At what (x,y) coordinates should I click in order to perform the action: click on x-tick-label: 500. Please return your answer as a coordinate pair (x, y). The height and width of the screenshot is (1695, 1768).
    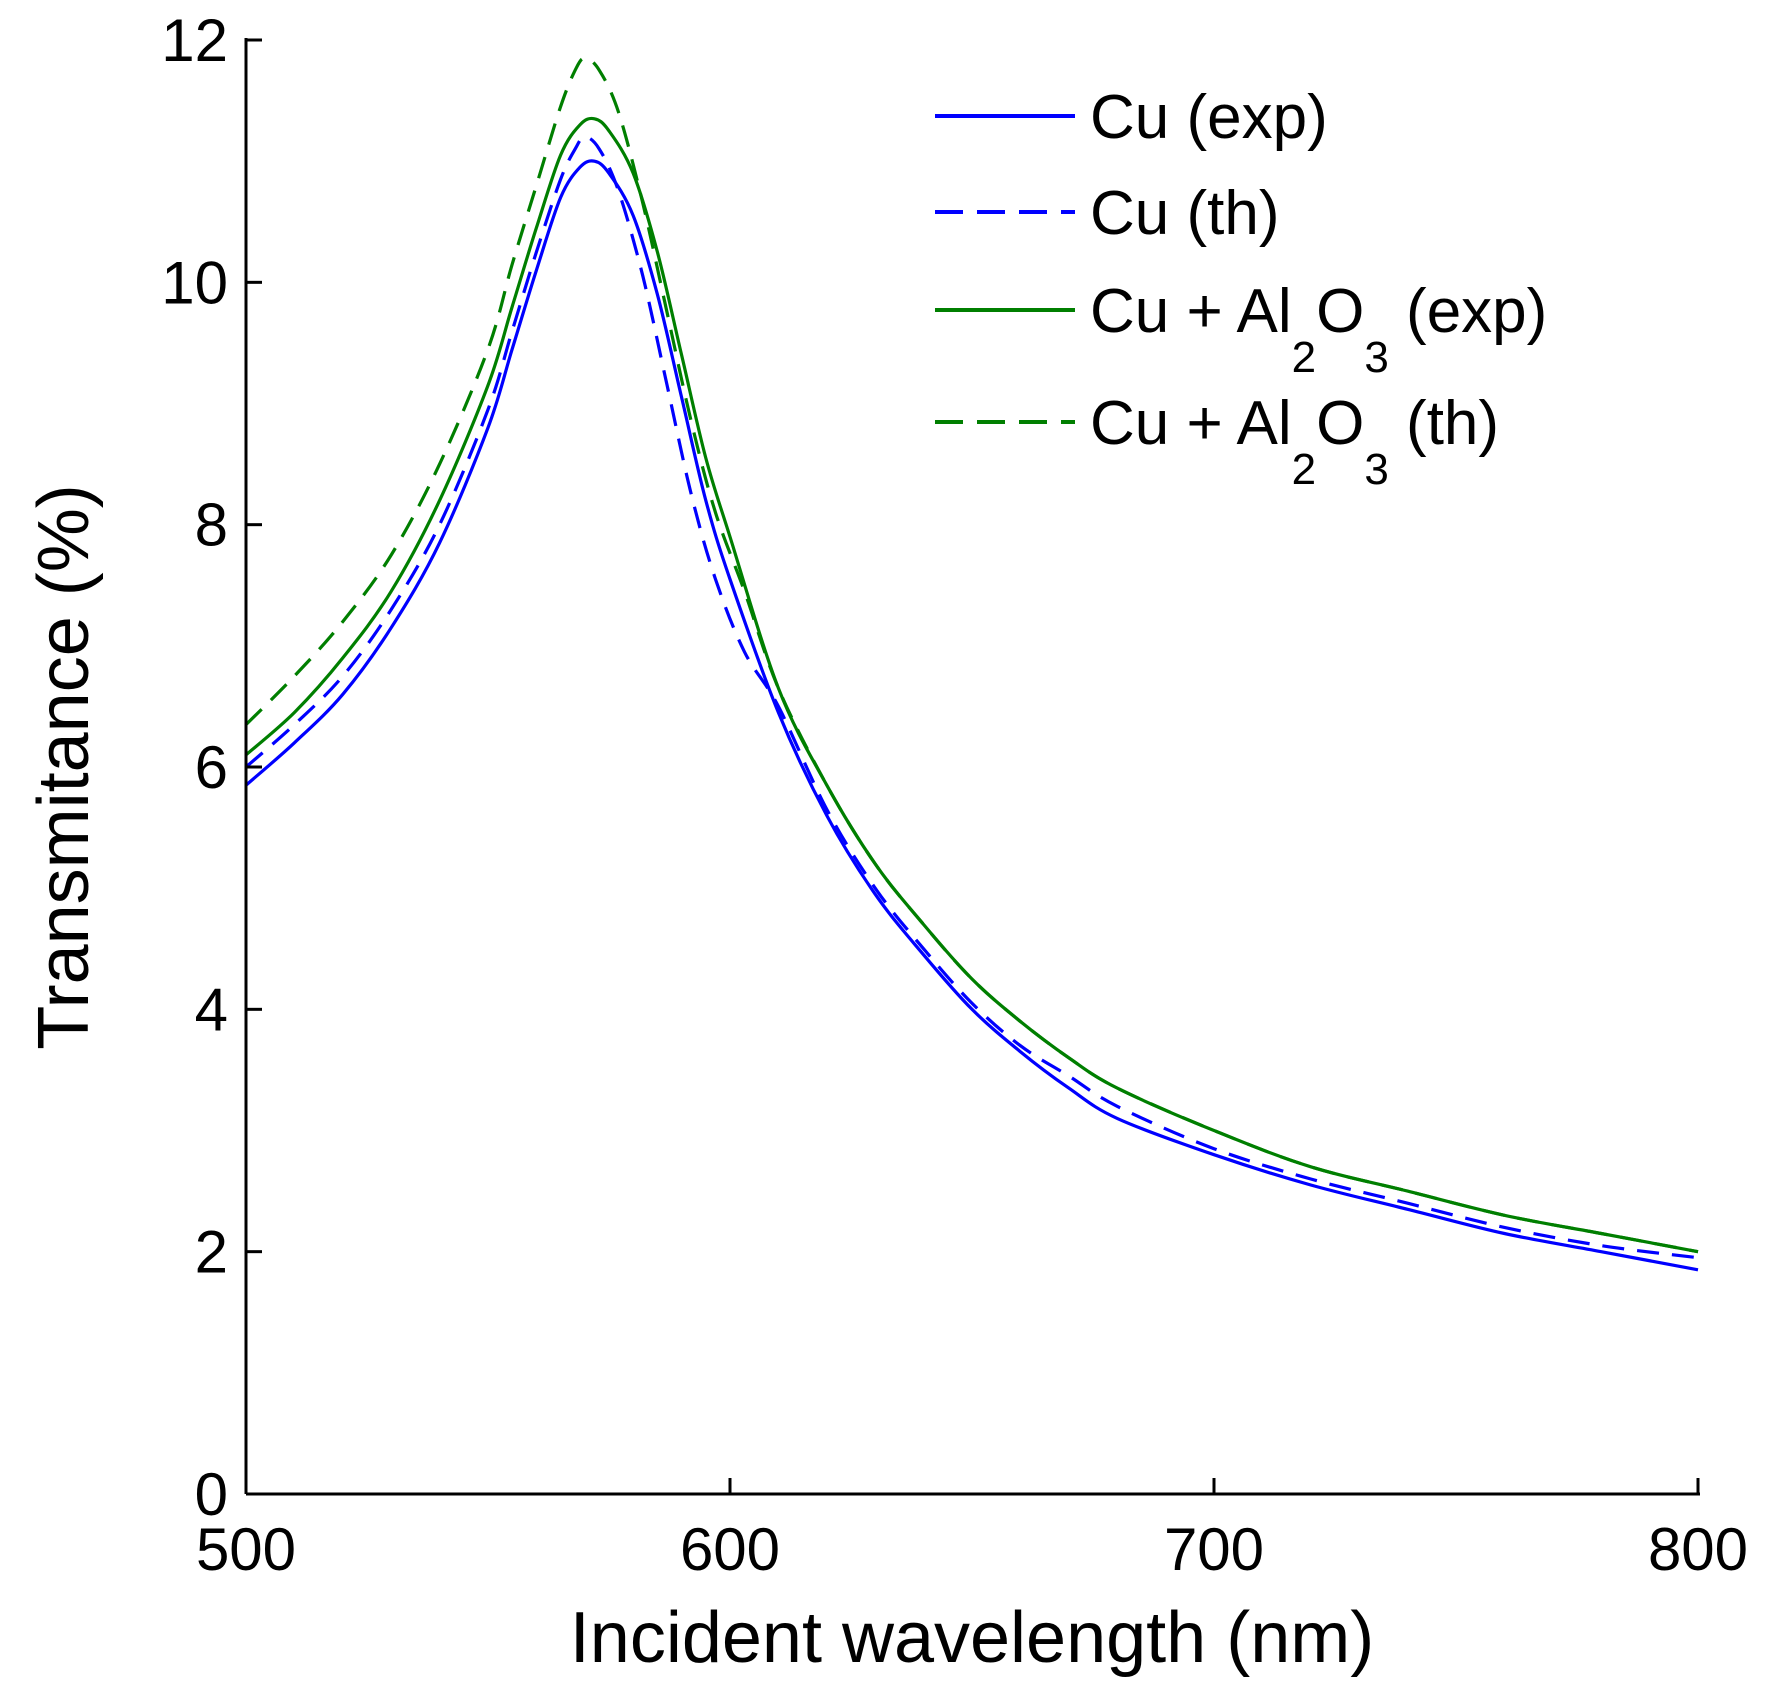
    Looking at the image, I should click on (246, 1549).